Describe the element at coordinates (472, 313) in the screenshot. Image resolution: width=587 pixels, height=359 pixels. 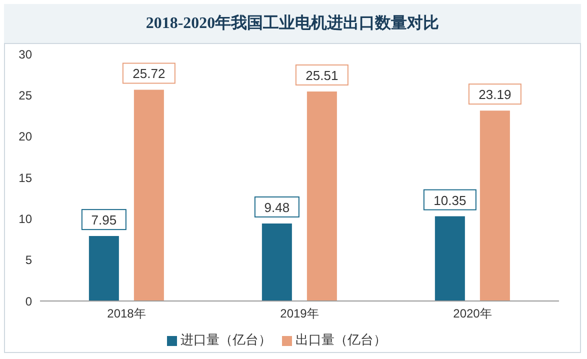
I see `x-tick-label: 2020年` at that location.